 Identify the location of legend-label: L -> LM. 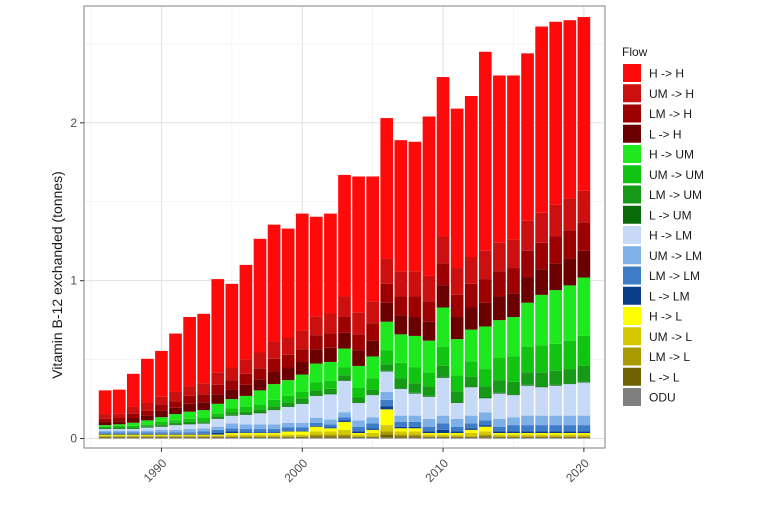
(669, 296).